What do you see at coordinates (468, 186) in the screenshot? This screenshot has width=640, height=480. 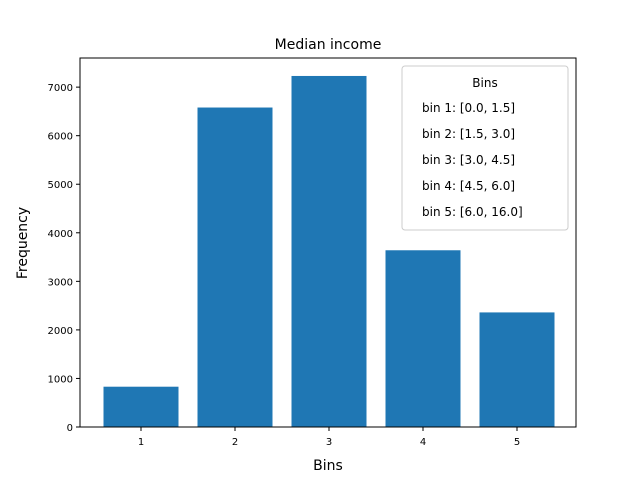 I see `legend-entry: bin 4: [4.5, 6.0]` at bounding box center [468, 186].